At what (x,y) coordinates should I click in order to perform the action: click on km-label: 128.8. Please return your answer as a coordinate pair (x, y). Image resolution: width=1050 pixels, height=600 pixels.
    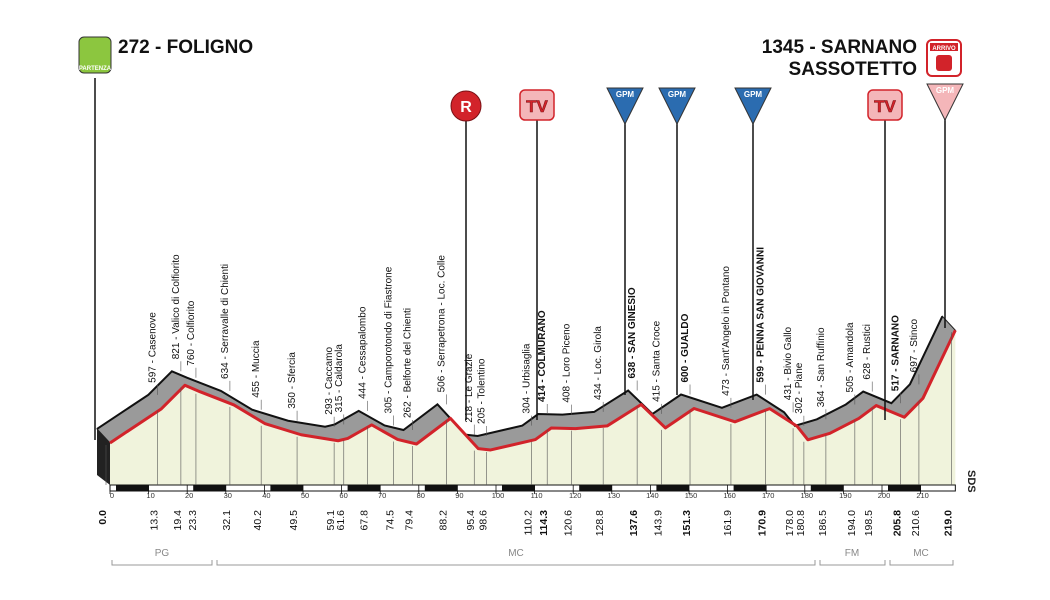
    Looking at the image, I should click on (600, 523).